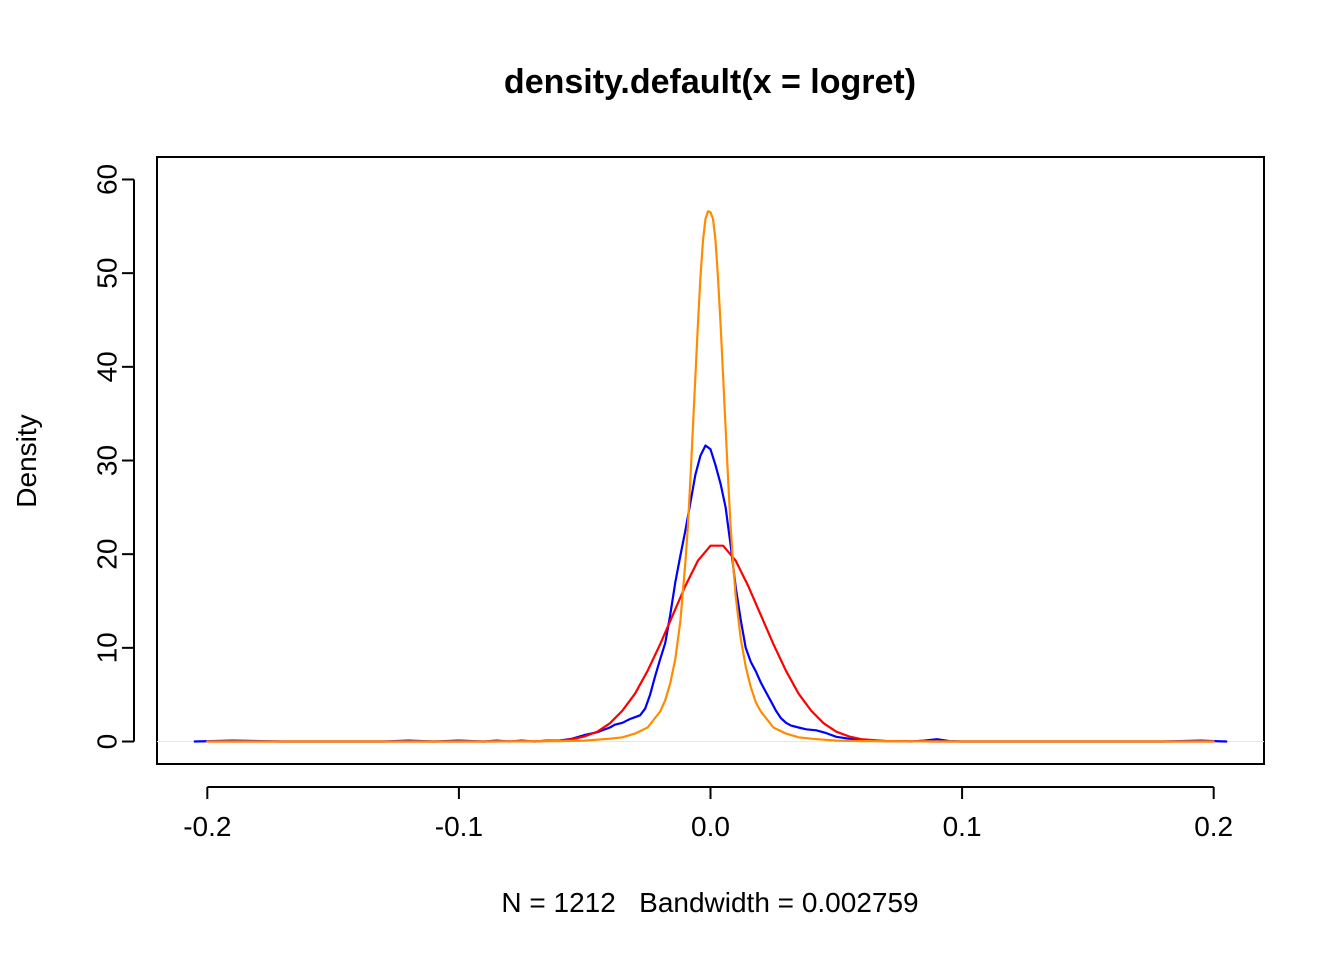 The height and width of the screenshot is (960, 1344). I want to click on x-tick-label: 0.2, so click(1213, 826).